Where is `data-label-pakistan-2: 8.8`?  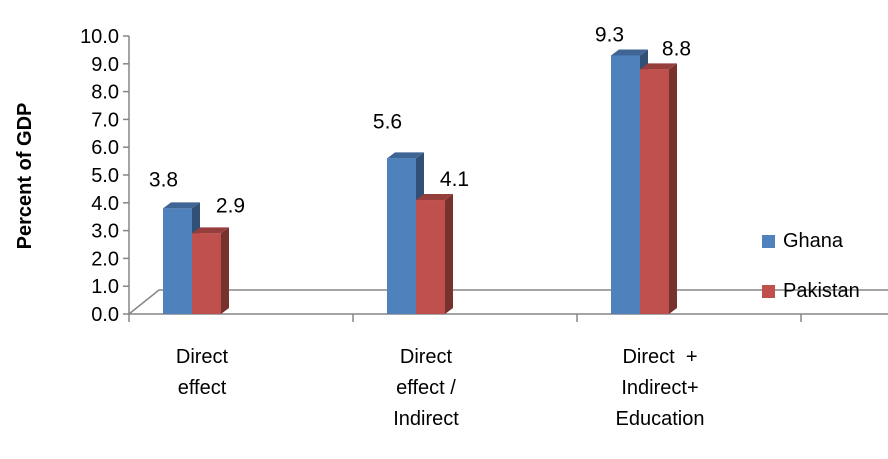
data-label-pakistan-2: 8.8 is located at coordinates (676, 48).